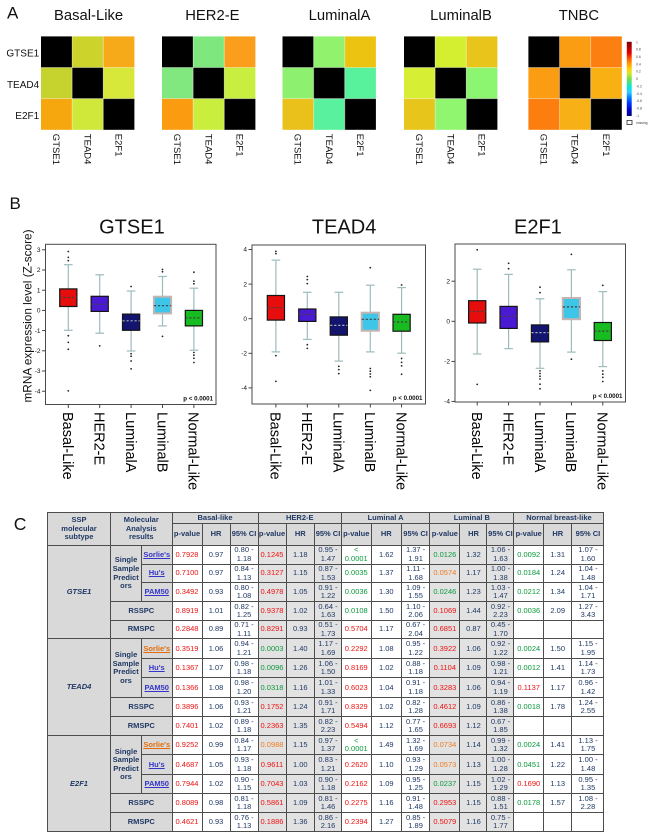 This screenshot has height=839, width=650. Describe the element at coordinates (39, 250) in the screenshot. I see `svg-text: 3` at that location.